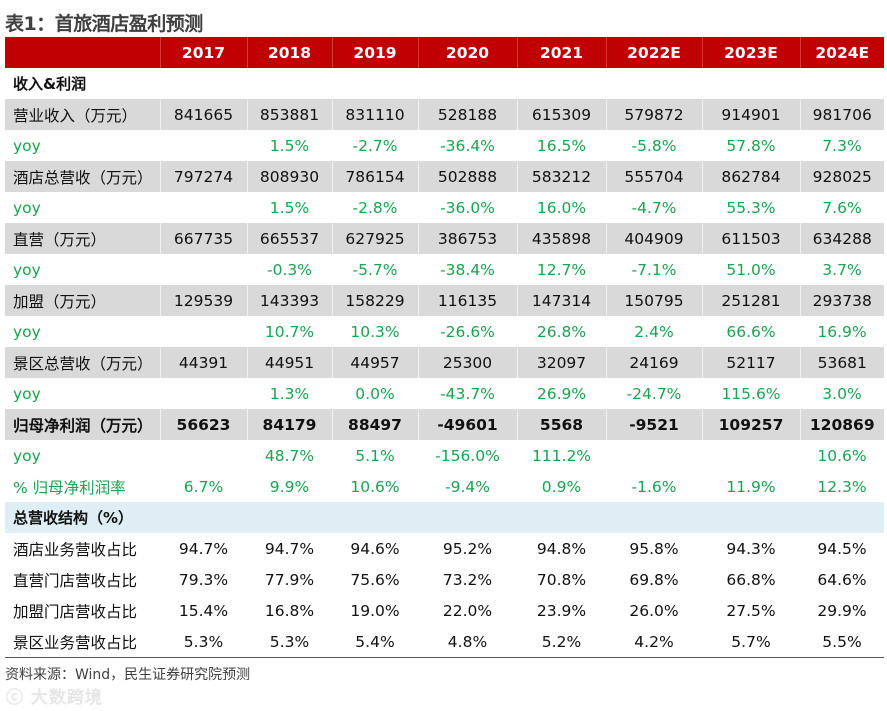 This screenshot has width=887, height=711. What do you see at coordinates (203, 610) in the screenshot?
I see `table-cell: 15.4%` at bounding box center [203, 610].